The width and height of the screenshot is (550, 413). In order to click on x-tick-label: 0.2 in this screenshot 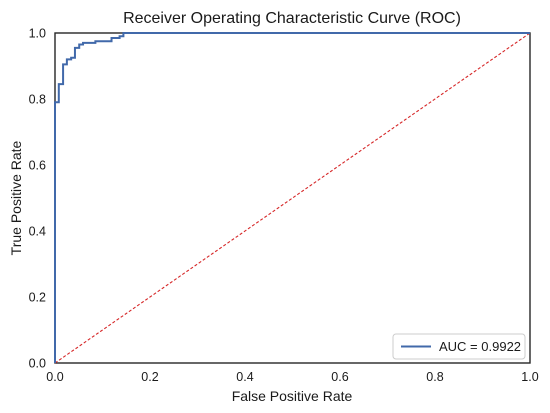, I will do `click(149, 377)`.